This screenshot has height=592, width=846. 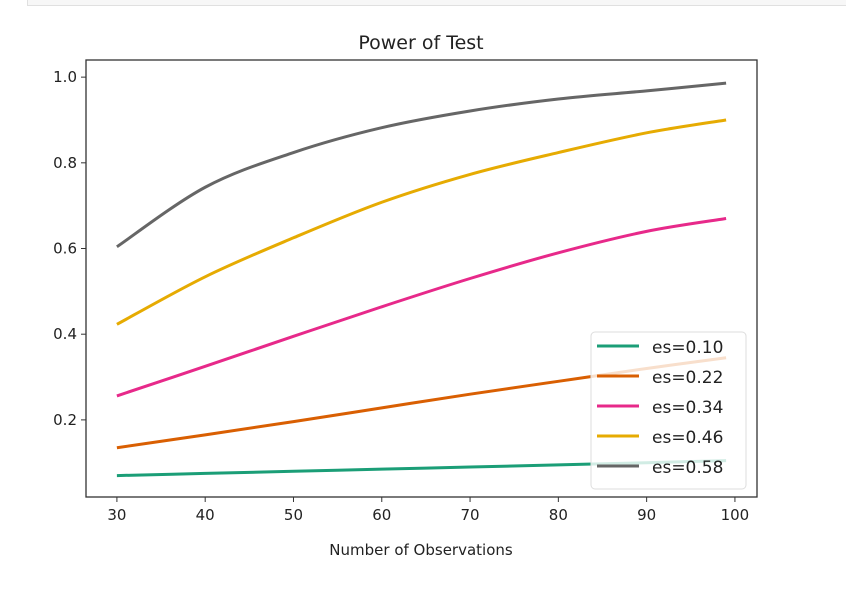 I want to click on y-tick-label: 0.2, so click(x=65, y=420).